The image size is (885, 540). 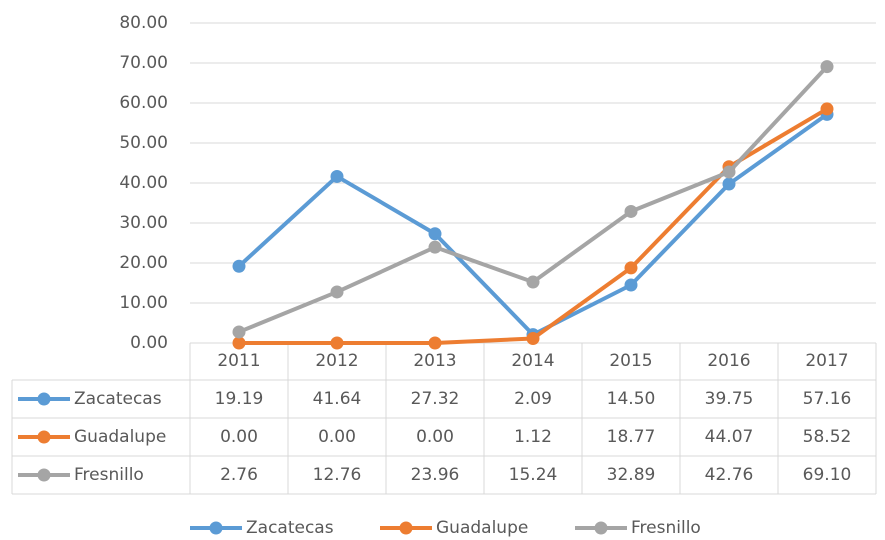 I want to click on table-cell: 27.32, so click(x=435, y=399).